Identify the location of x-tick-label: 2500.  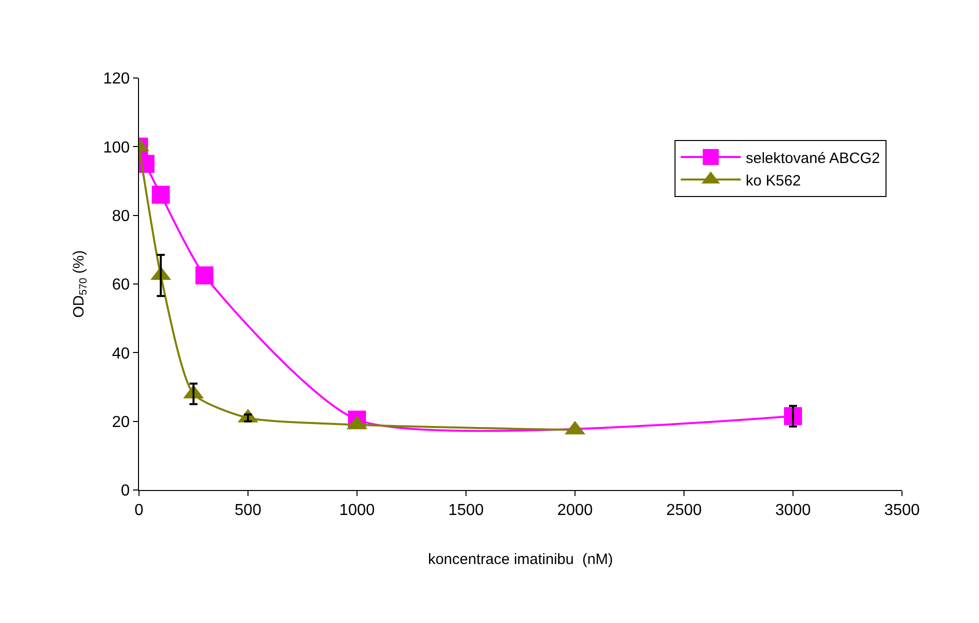
(684, 511).